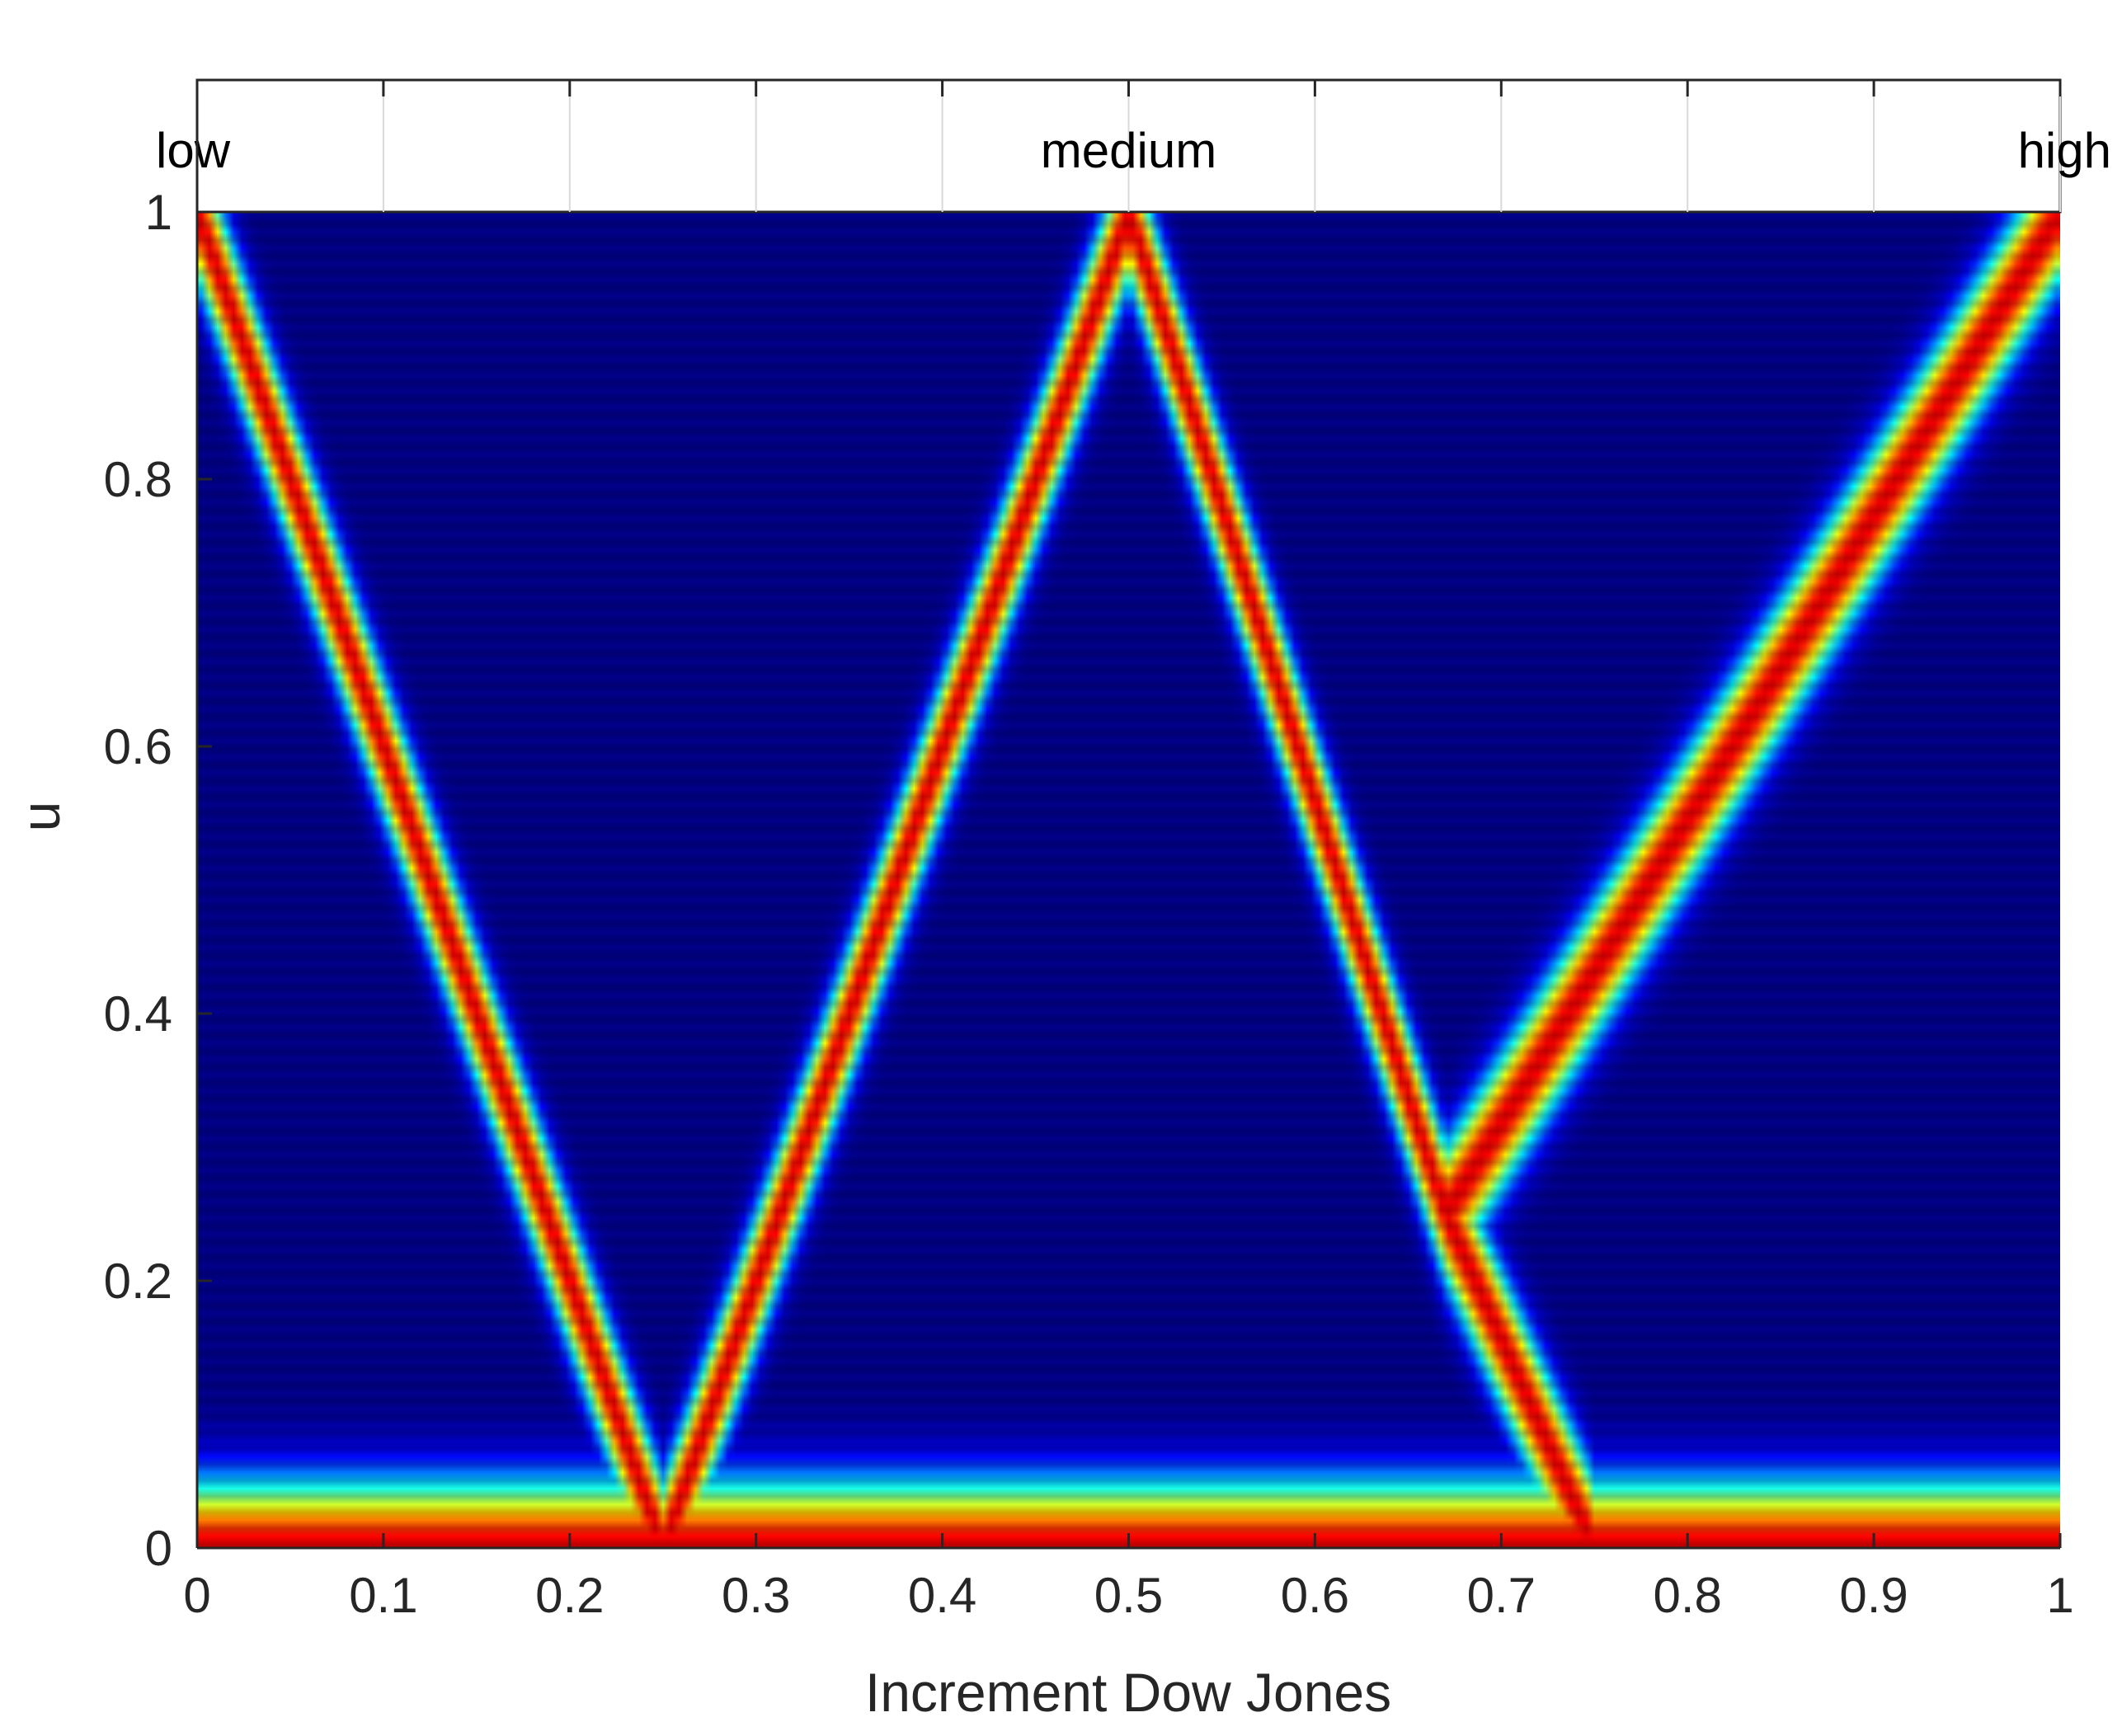 The width and height of the screenshot is (2122, 1736). What do you see at coordinates (138, 1014) in the screenshot?
I see `y-tick-label: 0.4` at bounding box center [138, 1014].